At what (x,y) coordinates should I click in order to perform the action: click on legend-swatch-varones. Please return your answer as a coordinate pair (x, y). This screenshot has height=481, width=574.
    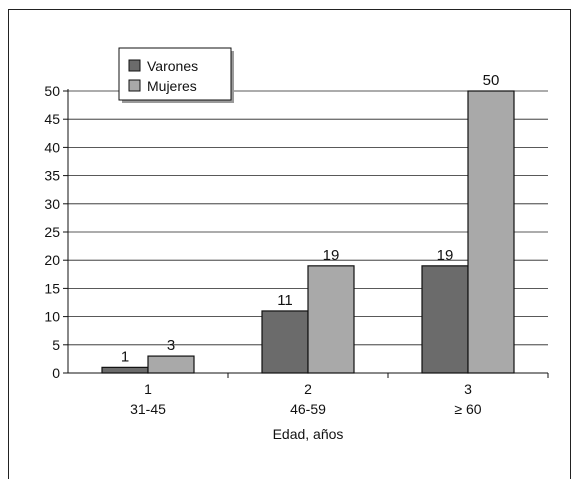
    Looking at the image, I should click on (134, 65).